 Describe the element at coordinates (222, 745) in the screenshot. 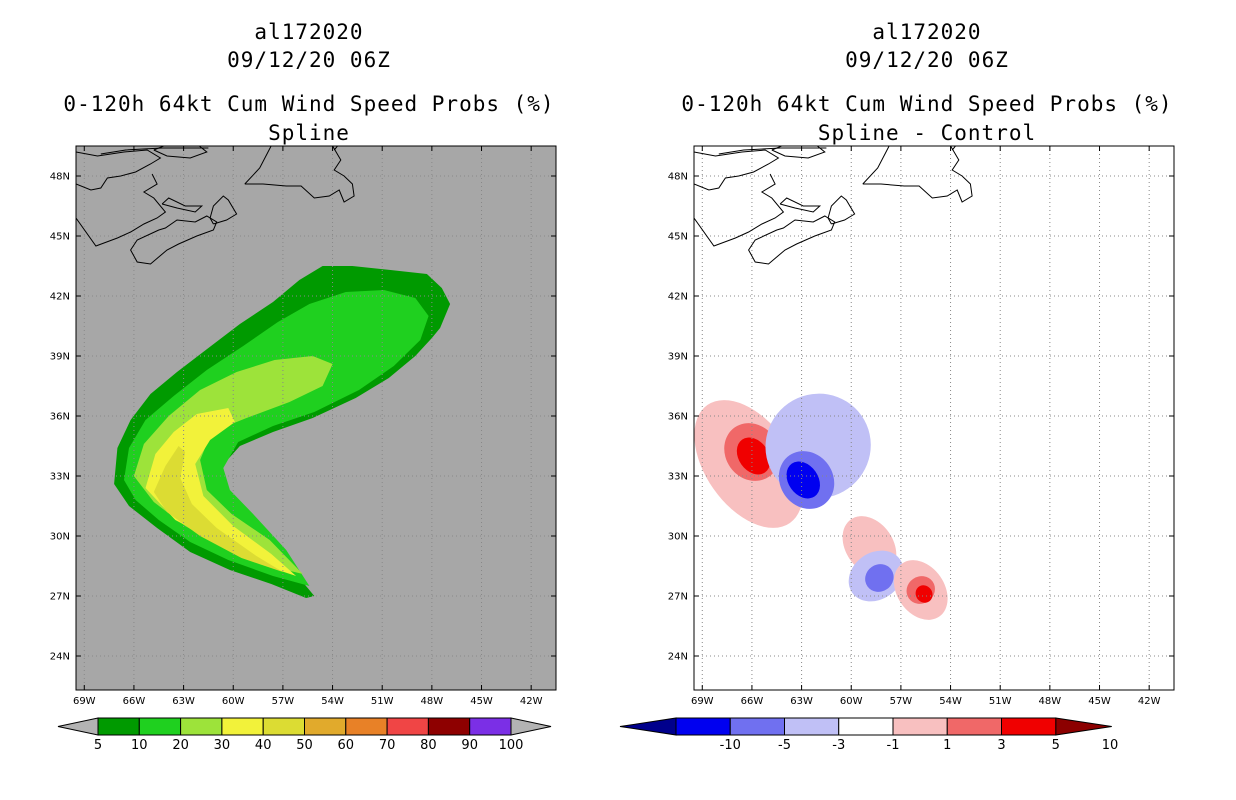

I see `colorbar-label: 30` at that location.